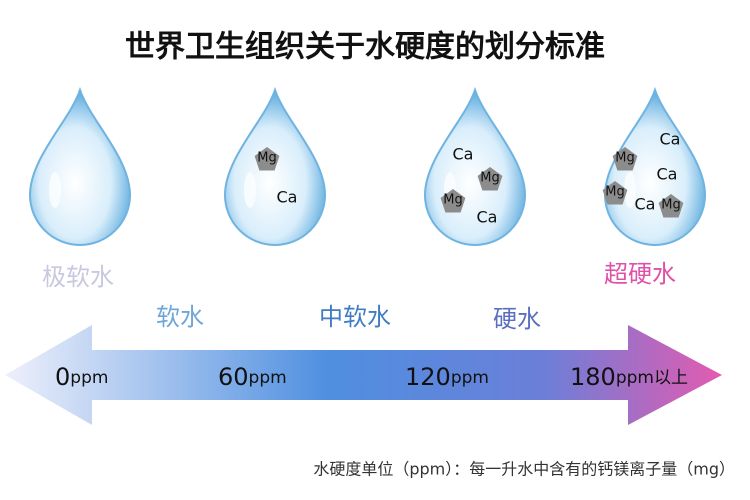  I want to click on scale-label: 120ppm, so click(447, 377).